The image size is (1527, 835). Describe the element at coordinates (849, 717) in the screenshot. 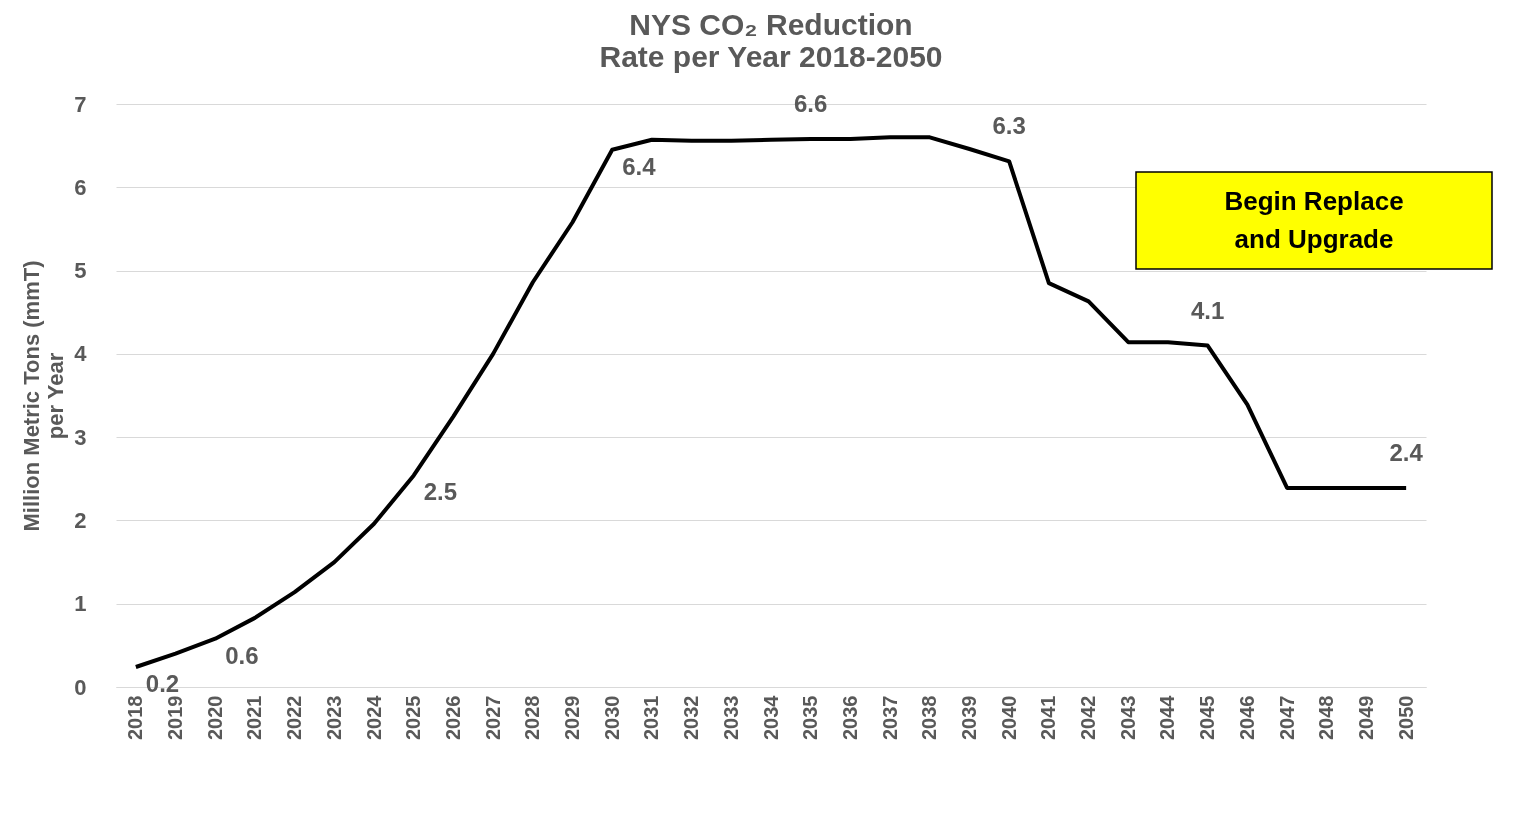

I see `x-tick-label: 2036` at that location.